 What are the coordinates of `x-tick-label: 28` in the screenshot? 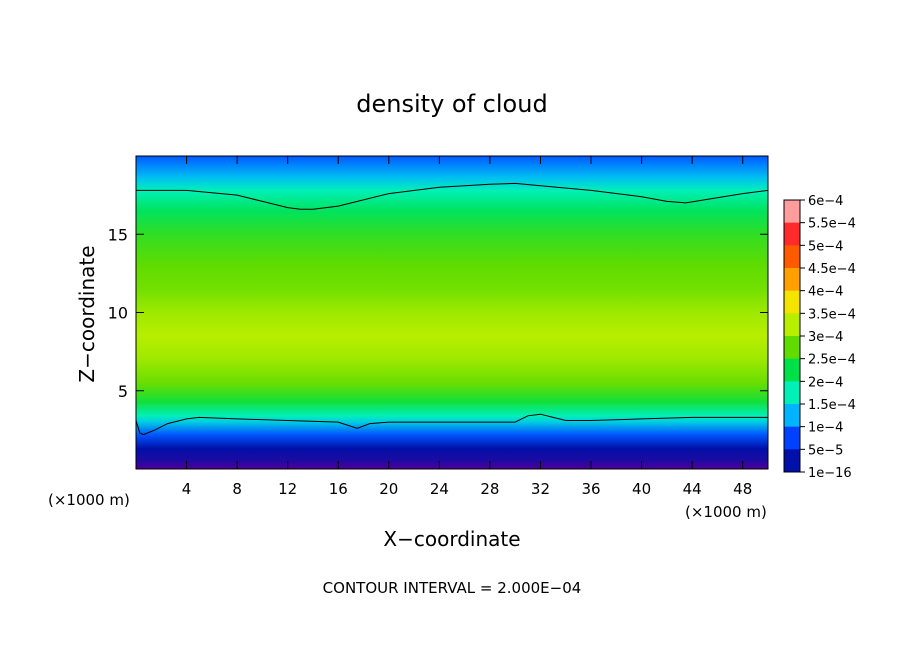 It's located at (489, 489).